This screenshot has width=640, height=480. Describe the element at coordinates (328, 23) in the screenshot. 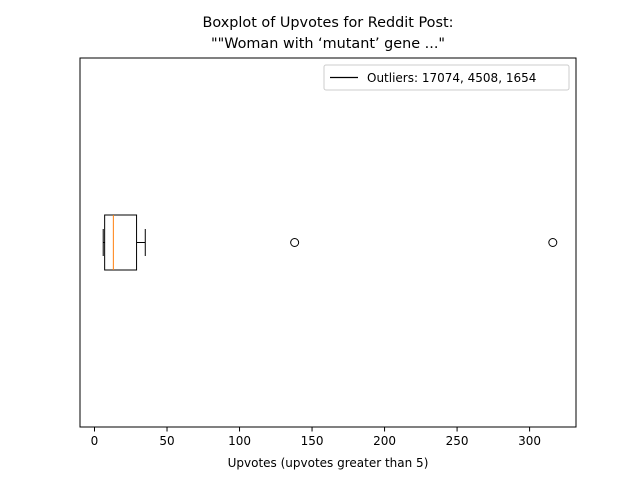

I see `chart-title-line-1: Boxplot of Upvotes for Reddit Post:` at that location.